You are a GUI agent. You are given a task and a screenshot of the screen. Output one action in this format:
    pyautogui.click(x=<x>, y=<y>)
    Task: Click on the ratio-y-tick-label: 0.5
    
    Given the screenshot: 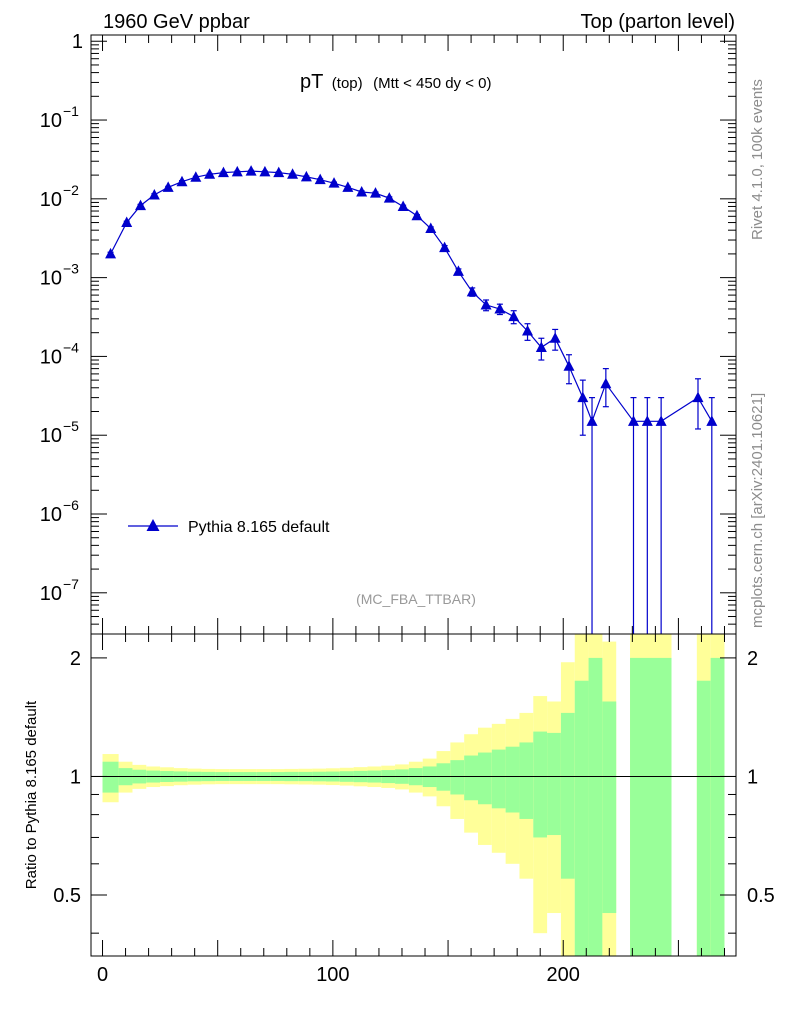 What is the action you would take?
    pyautogui.click(x=67, y=896)
    